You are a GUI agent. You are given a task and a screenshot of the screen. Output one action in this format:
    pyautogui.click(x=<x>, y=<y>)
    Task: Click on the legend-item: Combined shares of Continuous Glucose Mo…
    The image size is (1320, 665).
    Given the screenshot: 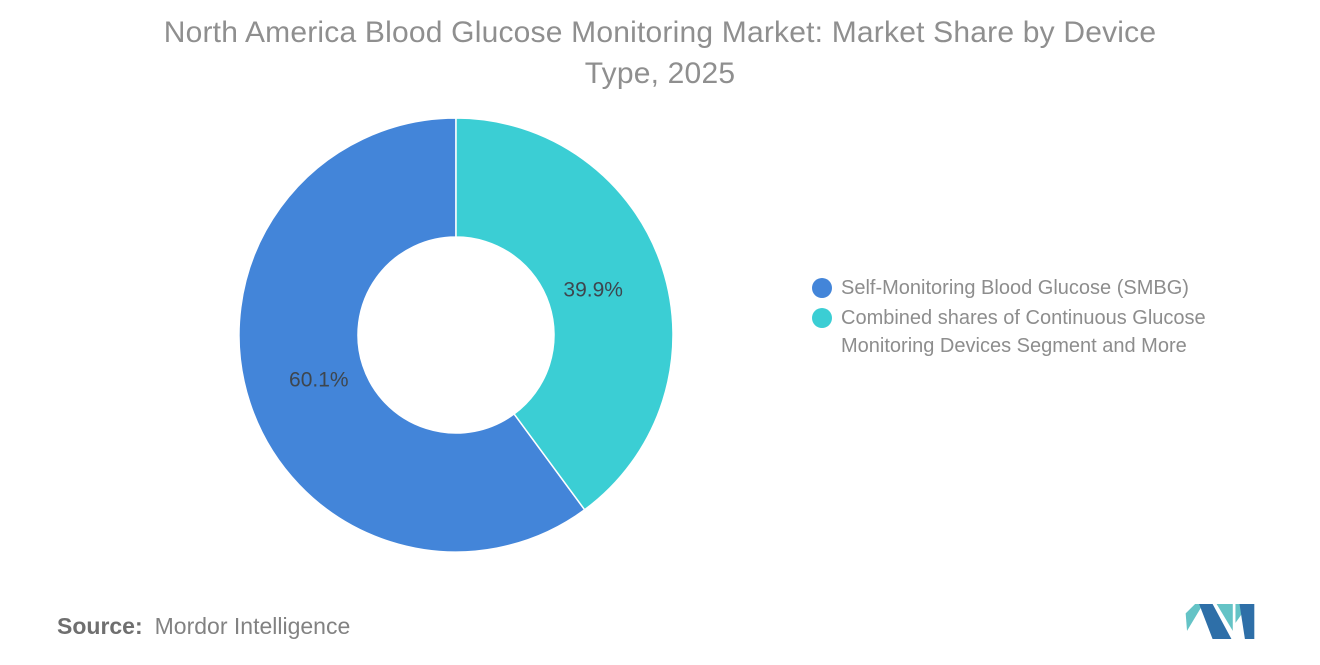 What is the action you would take?
    pyautogui.click(x=1037, y=332)
    